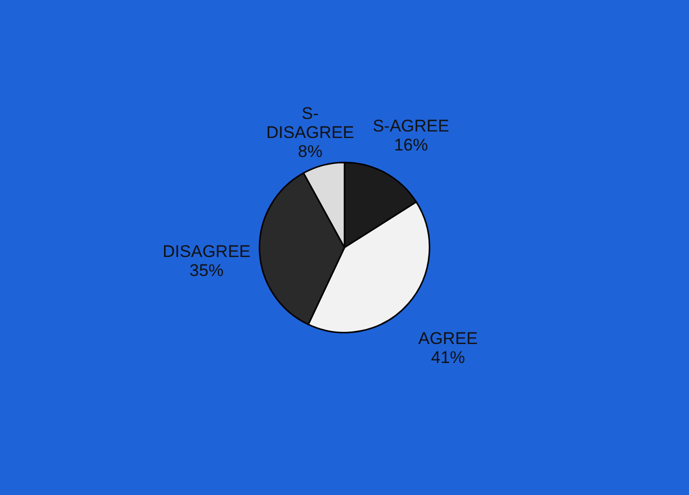 The width and height of the screenshot is (689, 495). I want to click on data-label: 8%, so click(310, 151).